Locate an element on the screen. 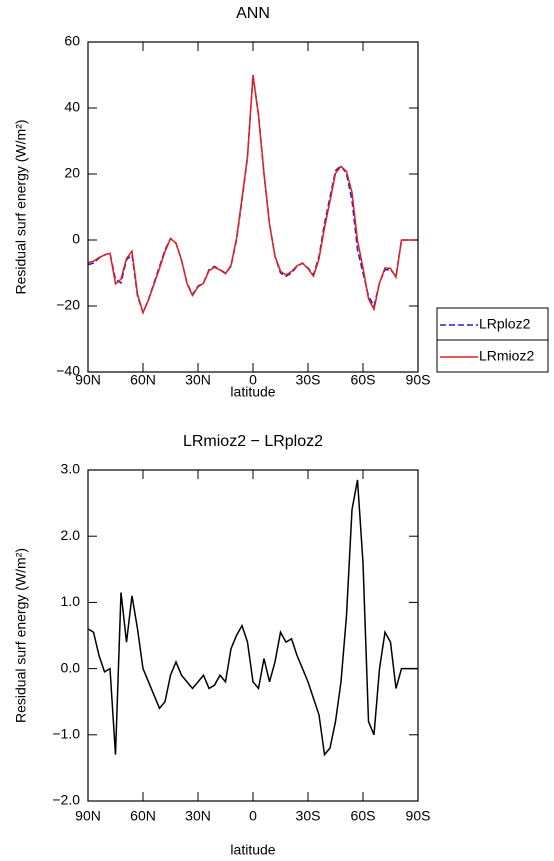 The width and height of the screenshot is (554, 861). y-tick-label: −20 is located at coordinates (68, 305).